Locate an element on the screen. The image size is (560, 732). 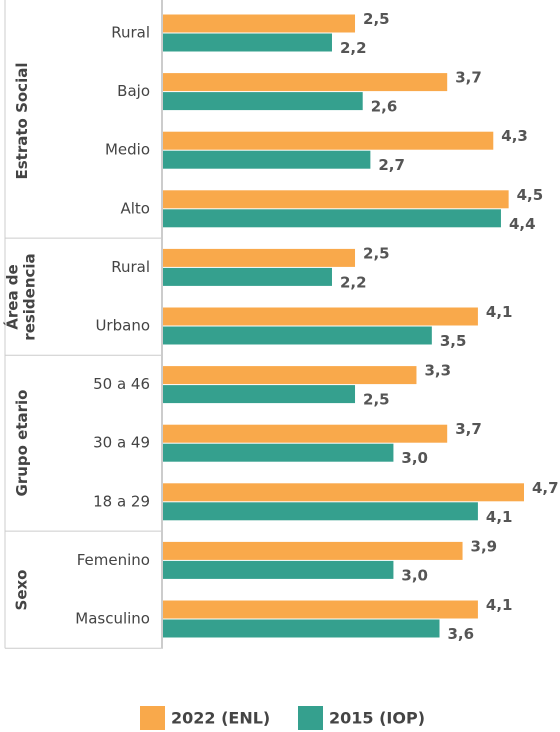
category-label: 50 a 46 is located at coordinates (121, 384).